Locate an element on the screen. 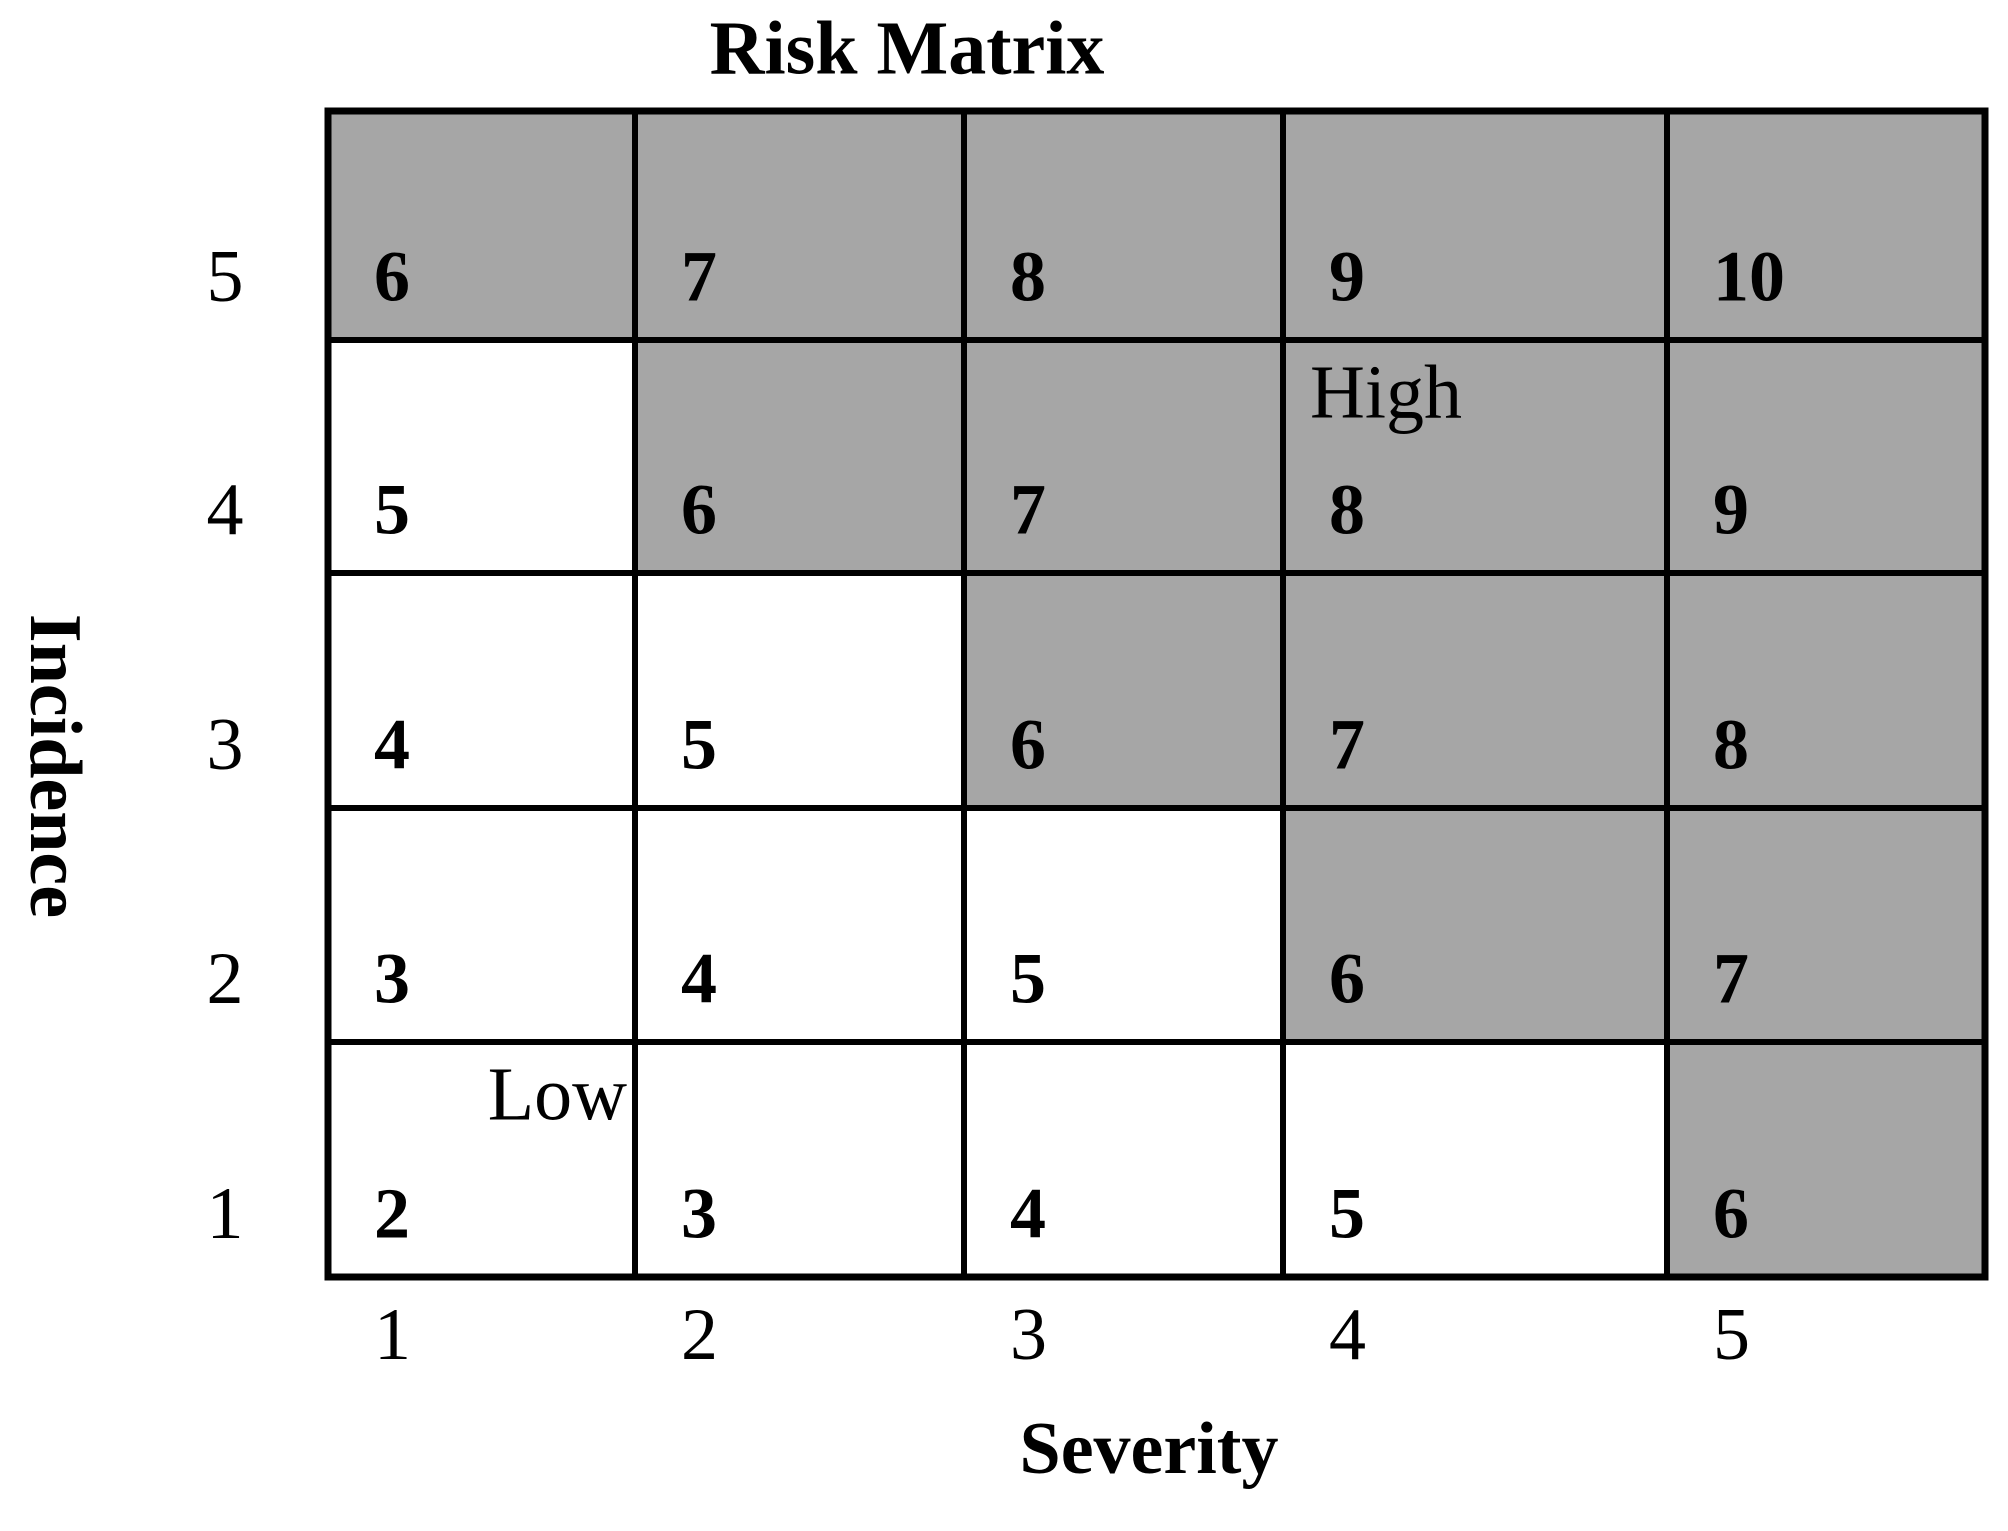  x-tick-label: 4 is located at coordinates (1347, 1335).